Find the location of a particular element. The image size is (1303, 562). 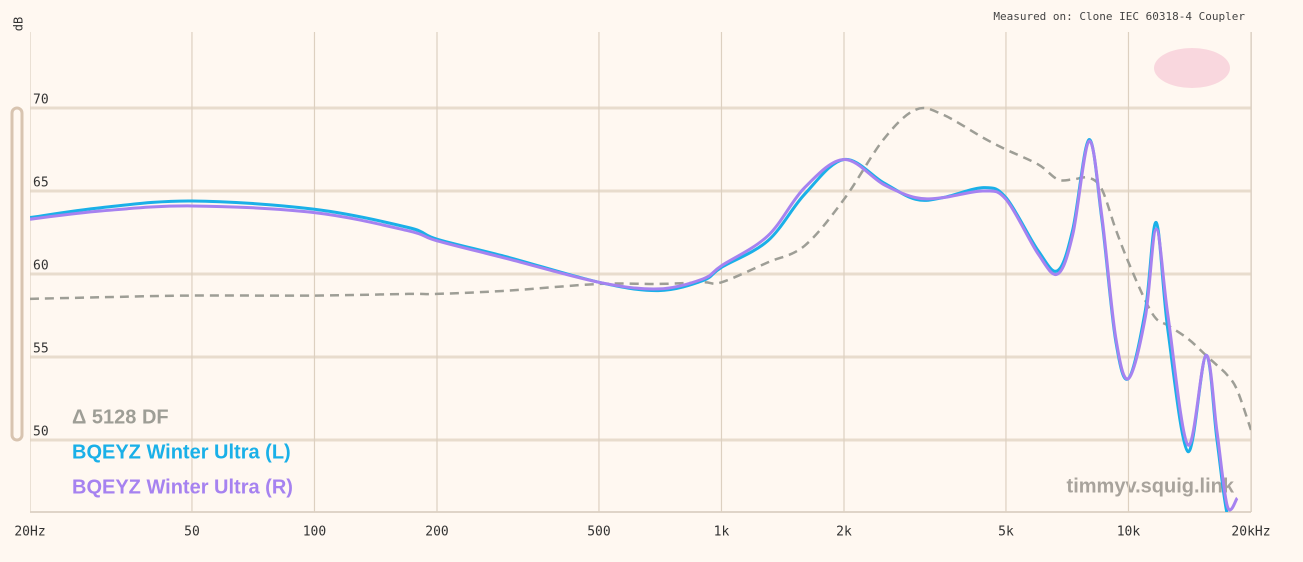

y-tick-label: 50 is located at coordinates (41, 431).